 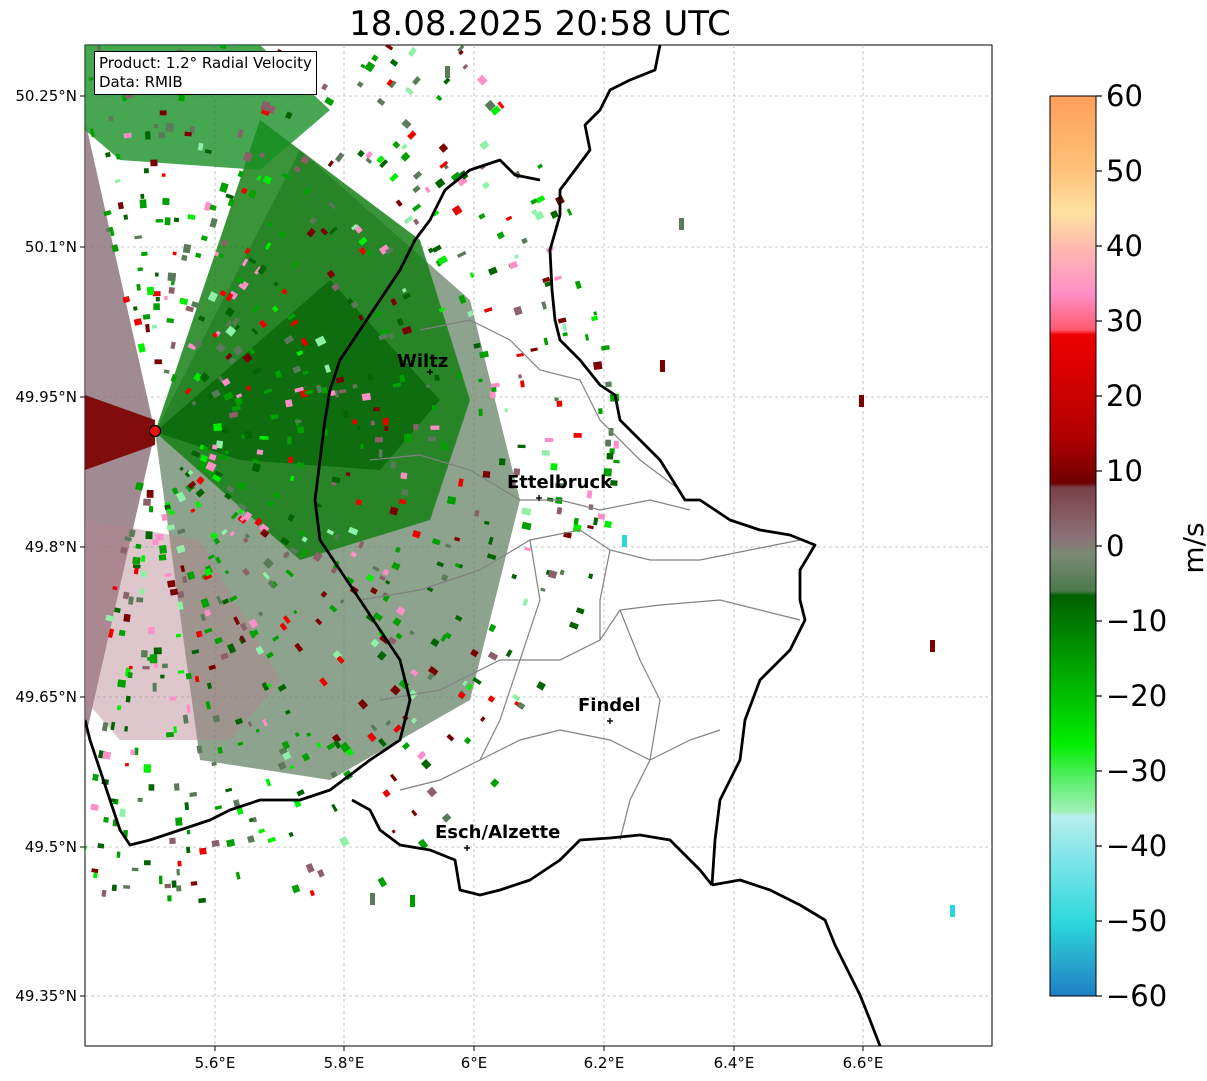 I want to click on border-lux-germany, so click(x=796, y=962).